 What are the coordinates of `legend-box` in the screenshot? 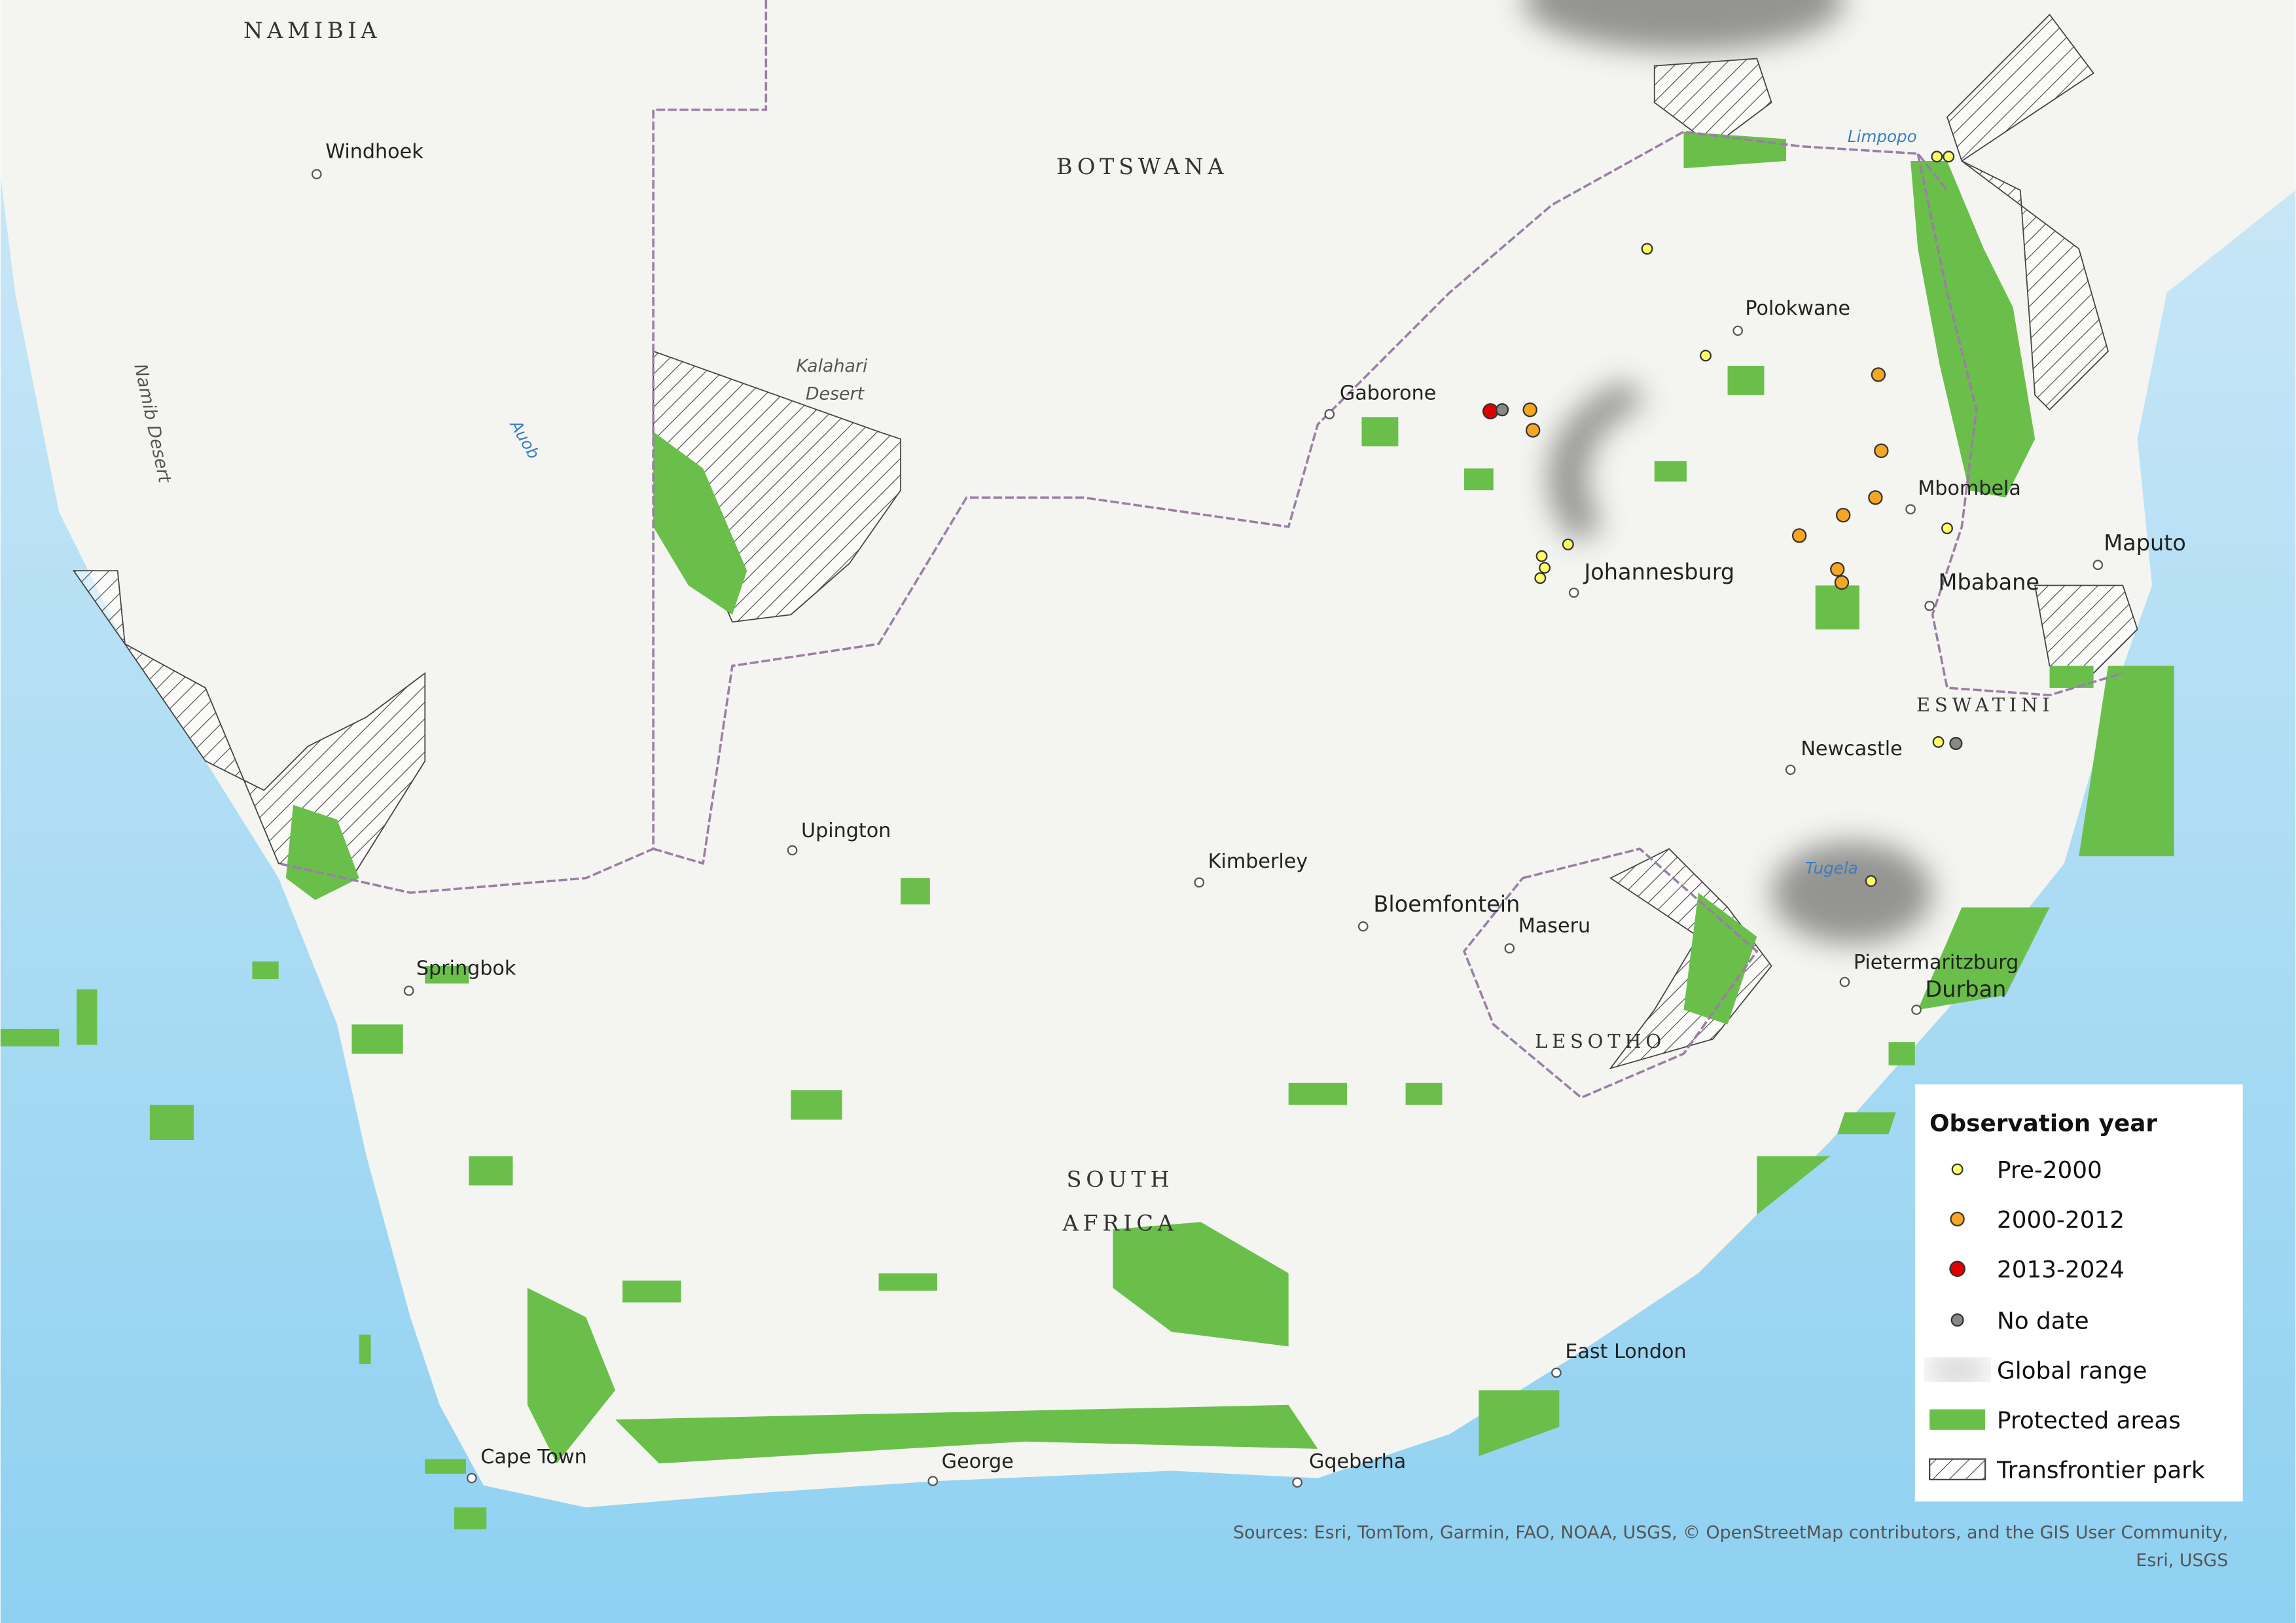 It's located at (2078, 1293).